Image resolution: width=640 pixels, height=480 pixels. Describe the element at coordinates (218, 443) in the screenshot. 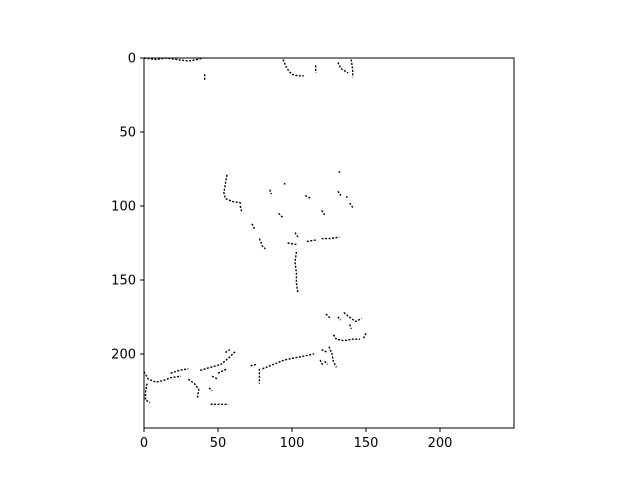

I see `x-tick-label-1: 50` at that location.